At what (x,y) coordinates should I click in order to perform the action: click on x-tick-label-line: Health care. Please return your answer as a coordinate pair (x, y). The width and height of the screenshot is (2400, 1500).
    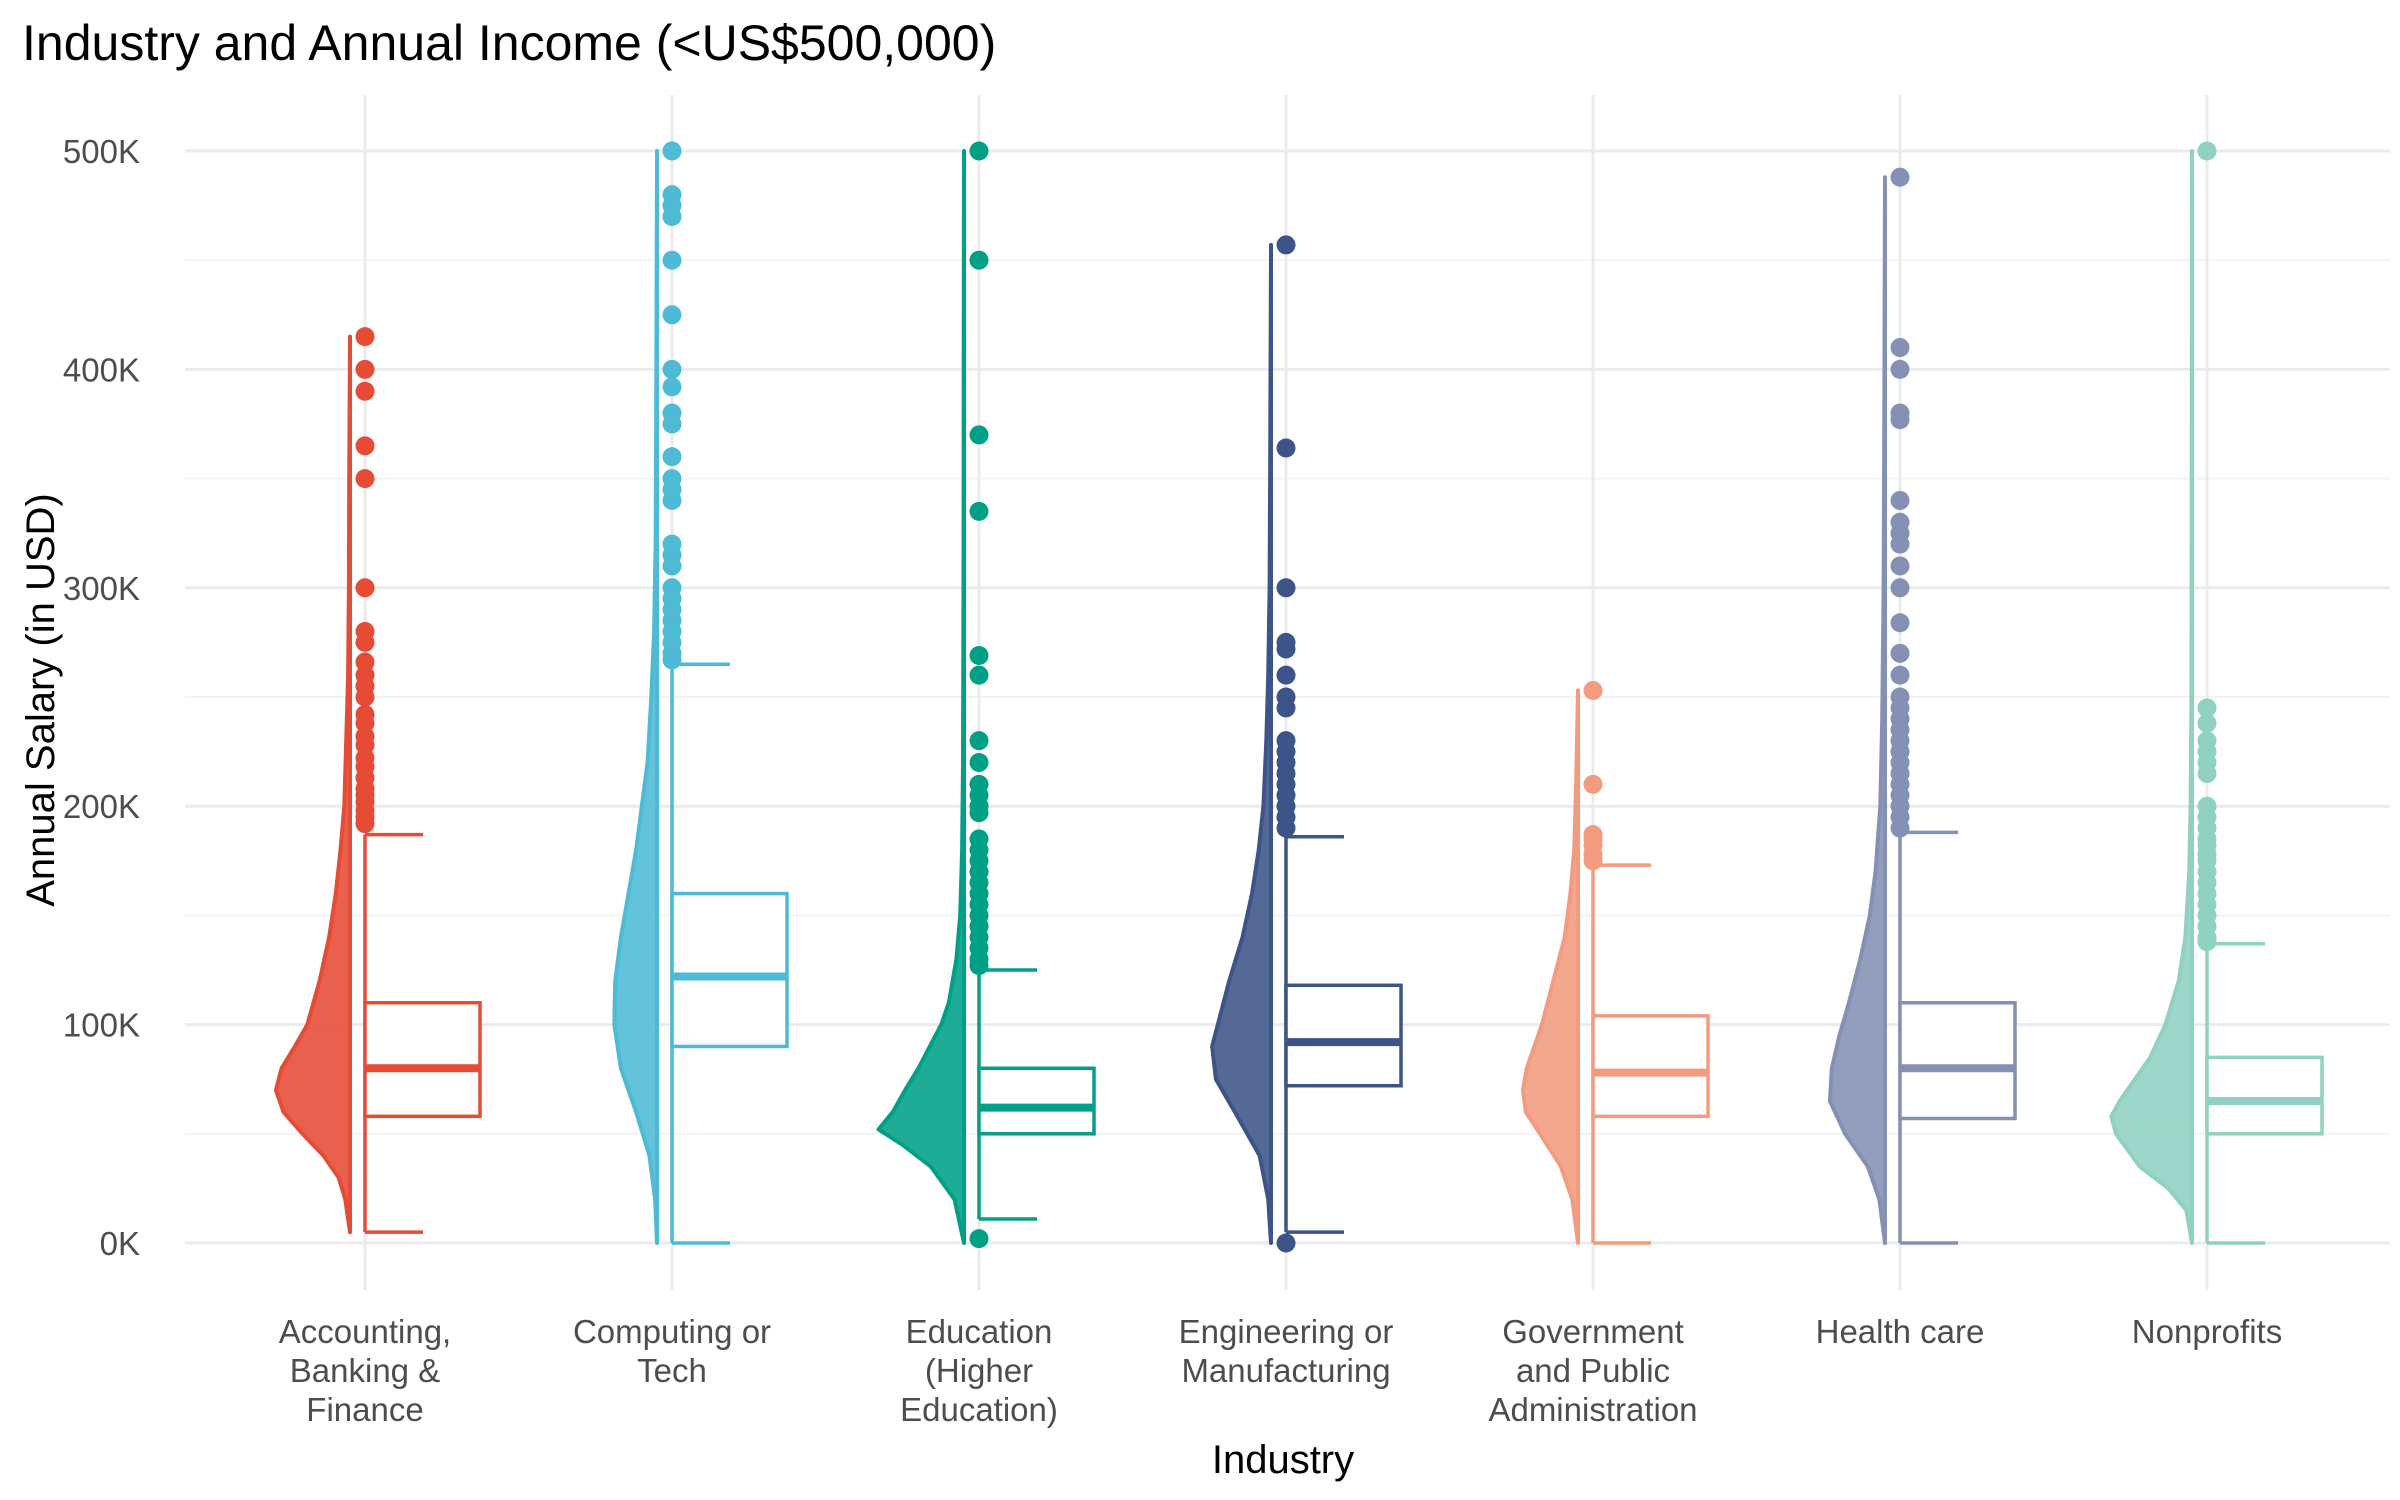
    Looking at the image, I should click on (1900, 1331).